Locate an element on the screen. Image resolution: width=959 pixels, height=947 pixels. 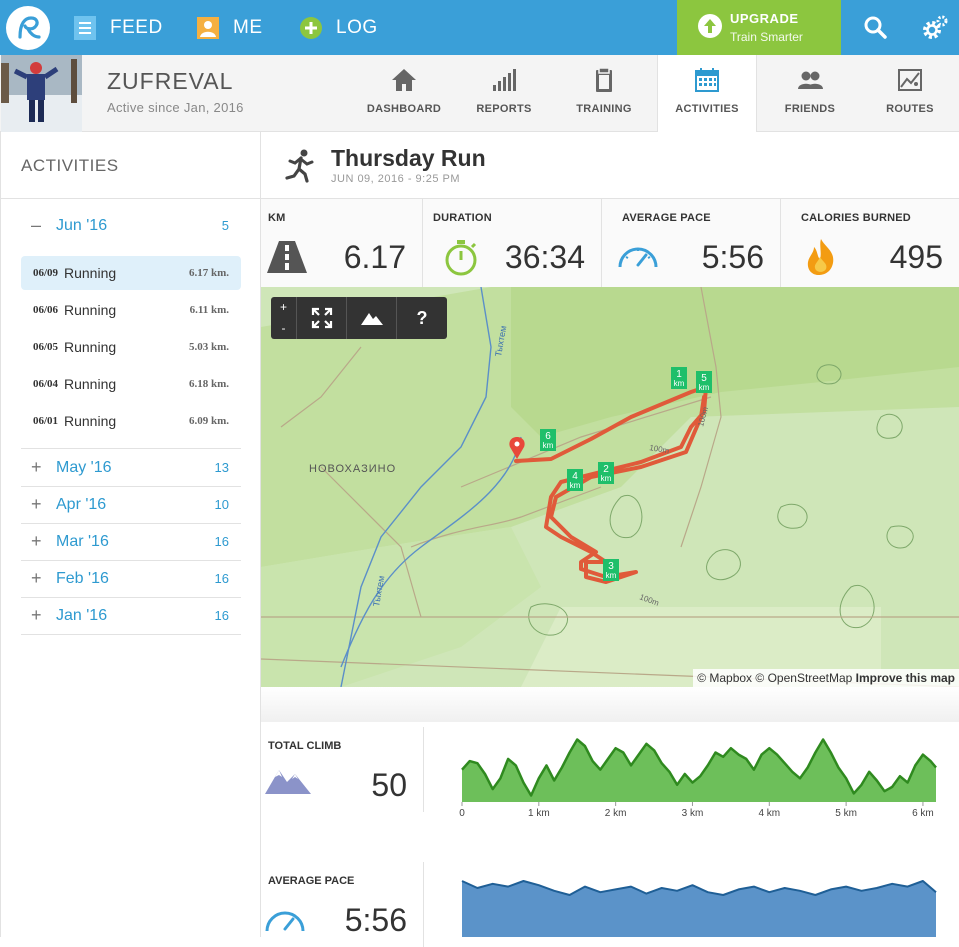
activity-item: 06/06 Running 6.11 km. is located at coordinates (131, 310).